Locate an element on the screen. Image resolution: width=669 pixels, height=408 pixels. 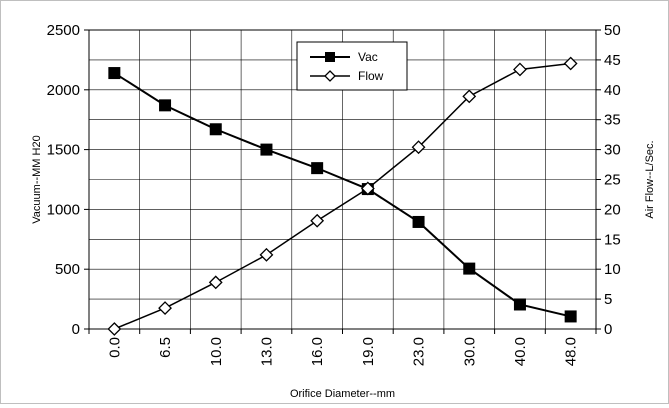
legend: Vac Flow is located at coordinates (352, 66).